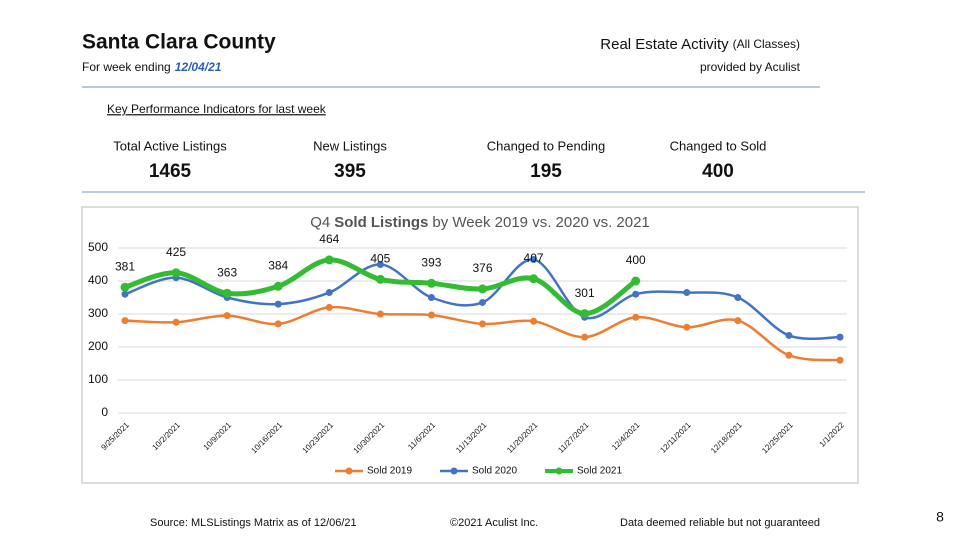 This screenshot has width=960, height=540. Describe the element at coordinates (546, 171) in the screenshot. I see `kpi-value: 195` at that location.